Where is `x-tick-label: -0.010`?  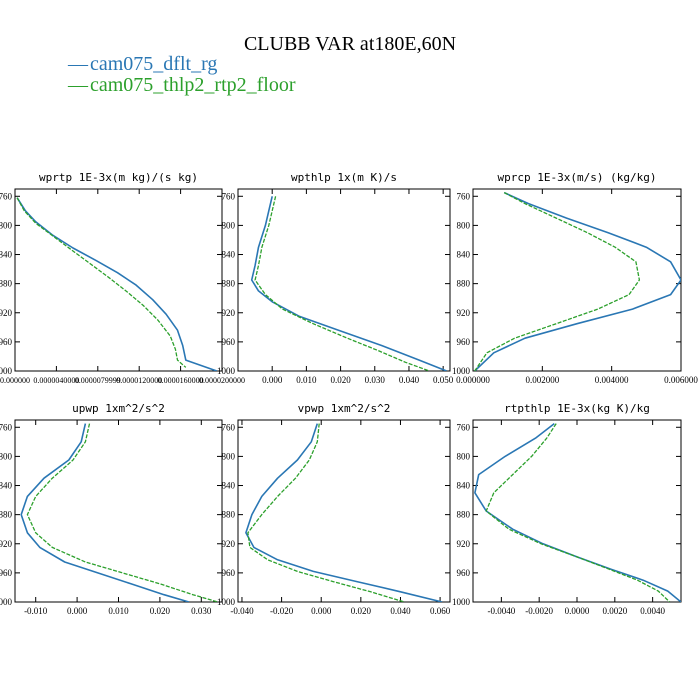 x-tick-label: -0.010 is located at coordinates (36, 611).